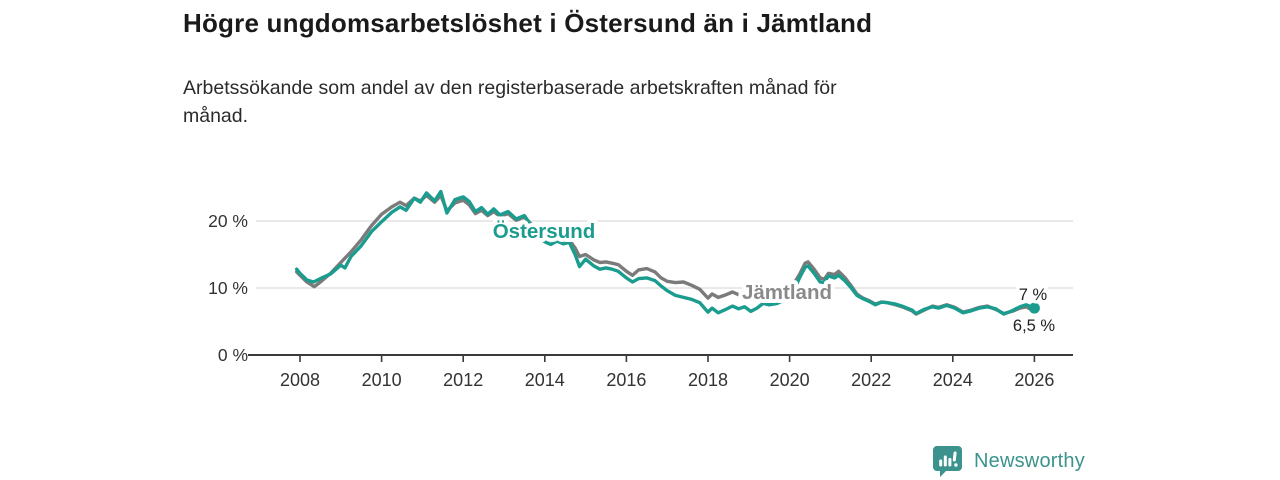  I want to click on x-axis-tick-label: 2020, so click(790, 380).